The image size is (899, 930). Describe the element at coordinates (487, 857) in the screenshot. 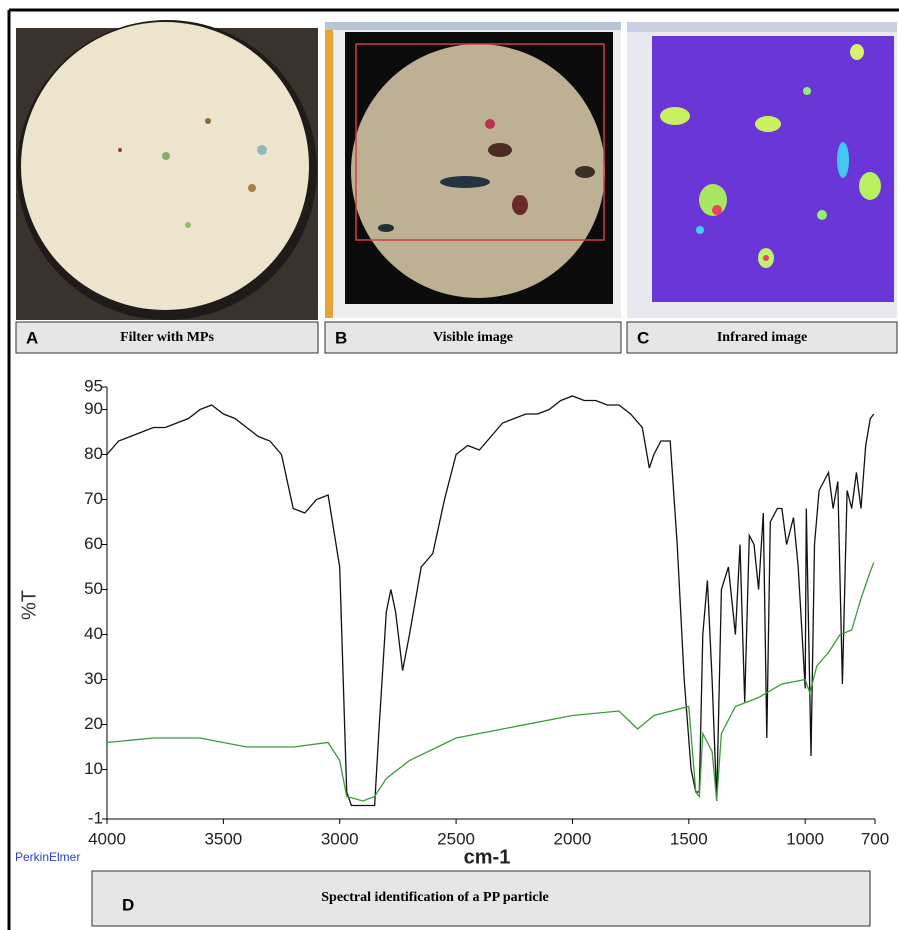

I see `x-axis-label: cm-1` at that location.